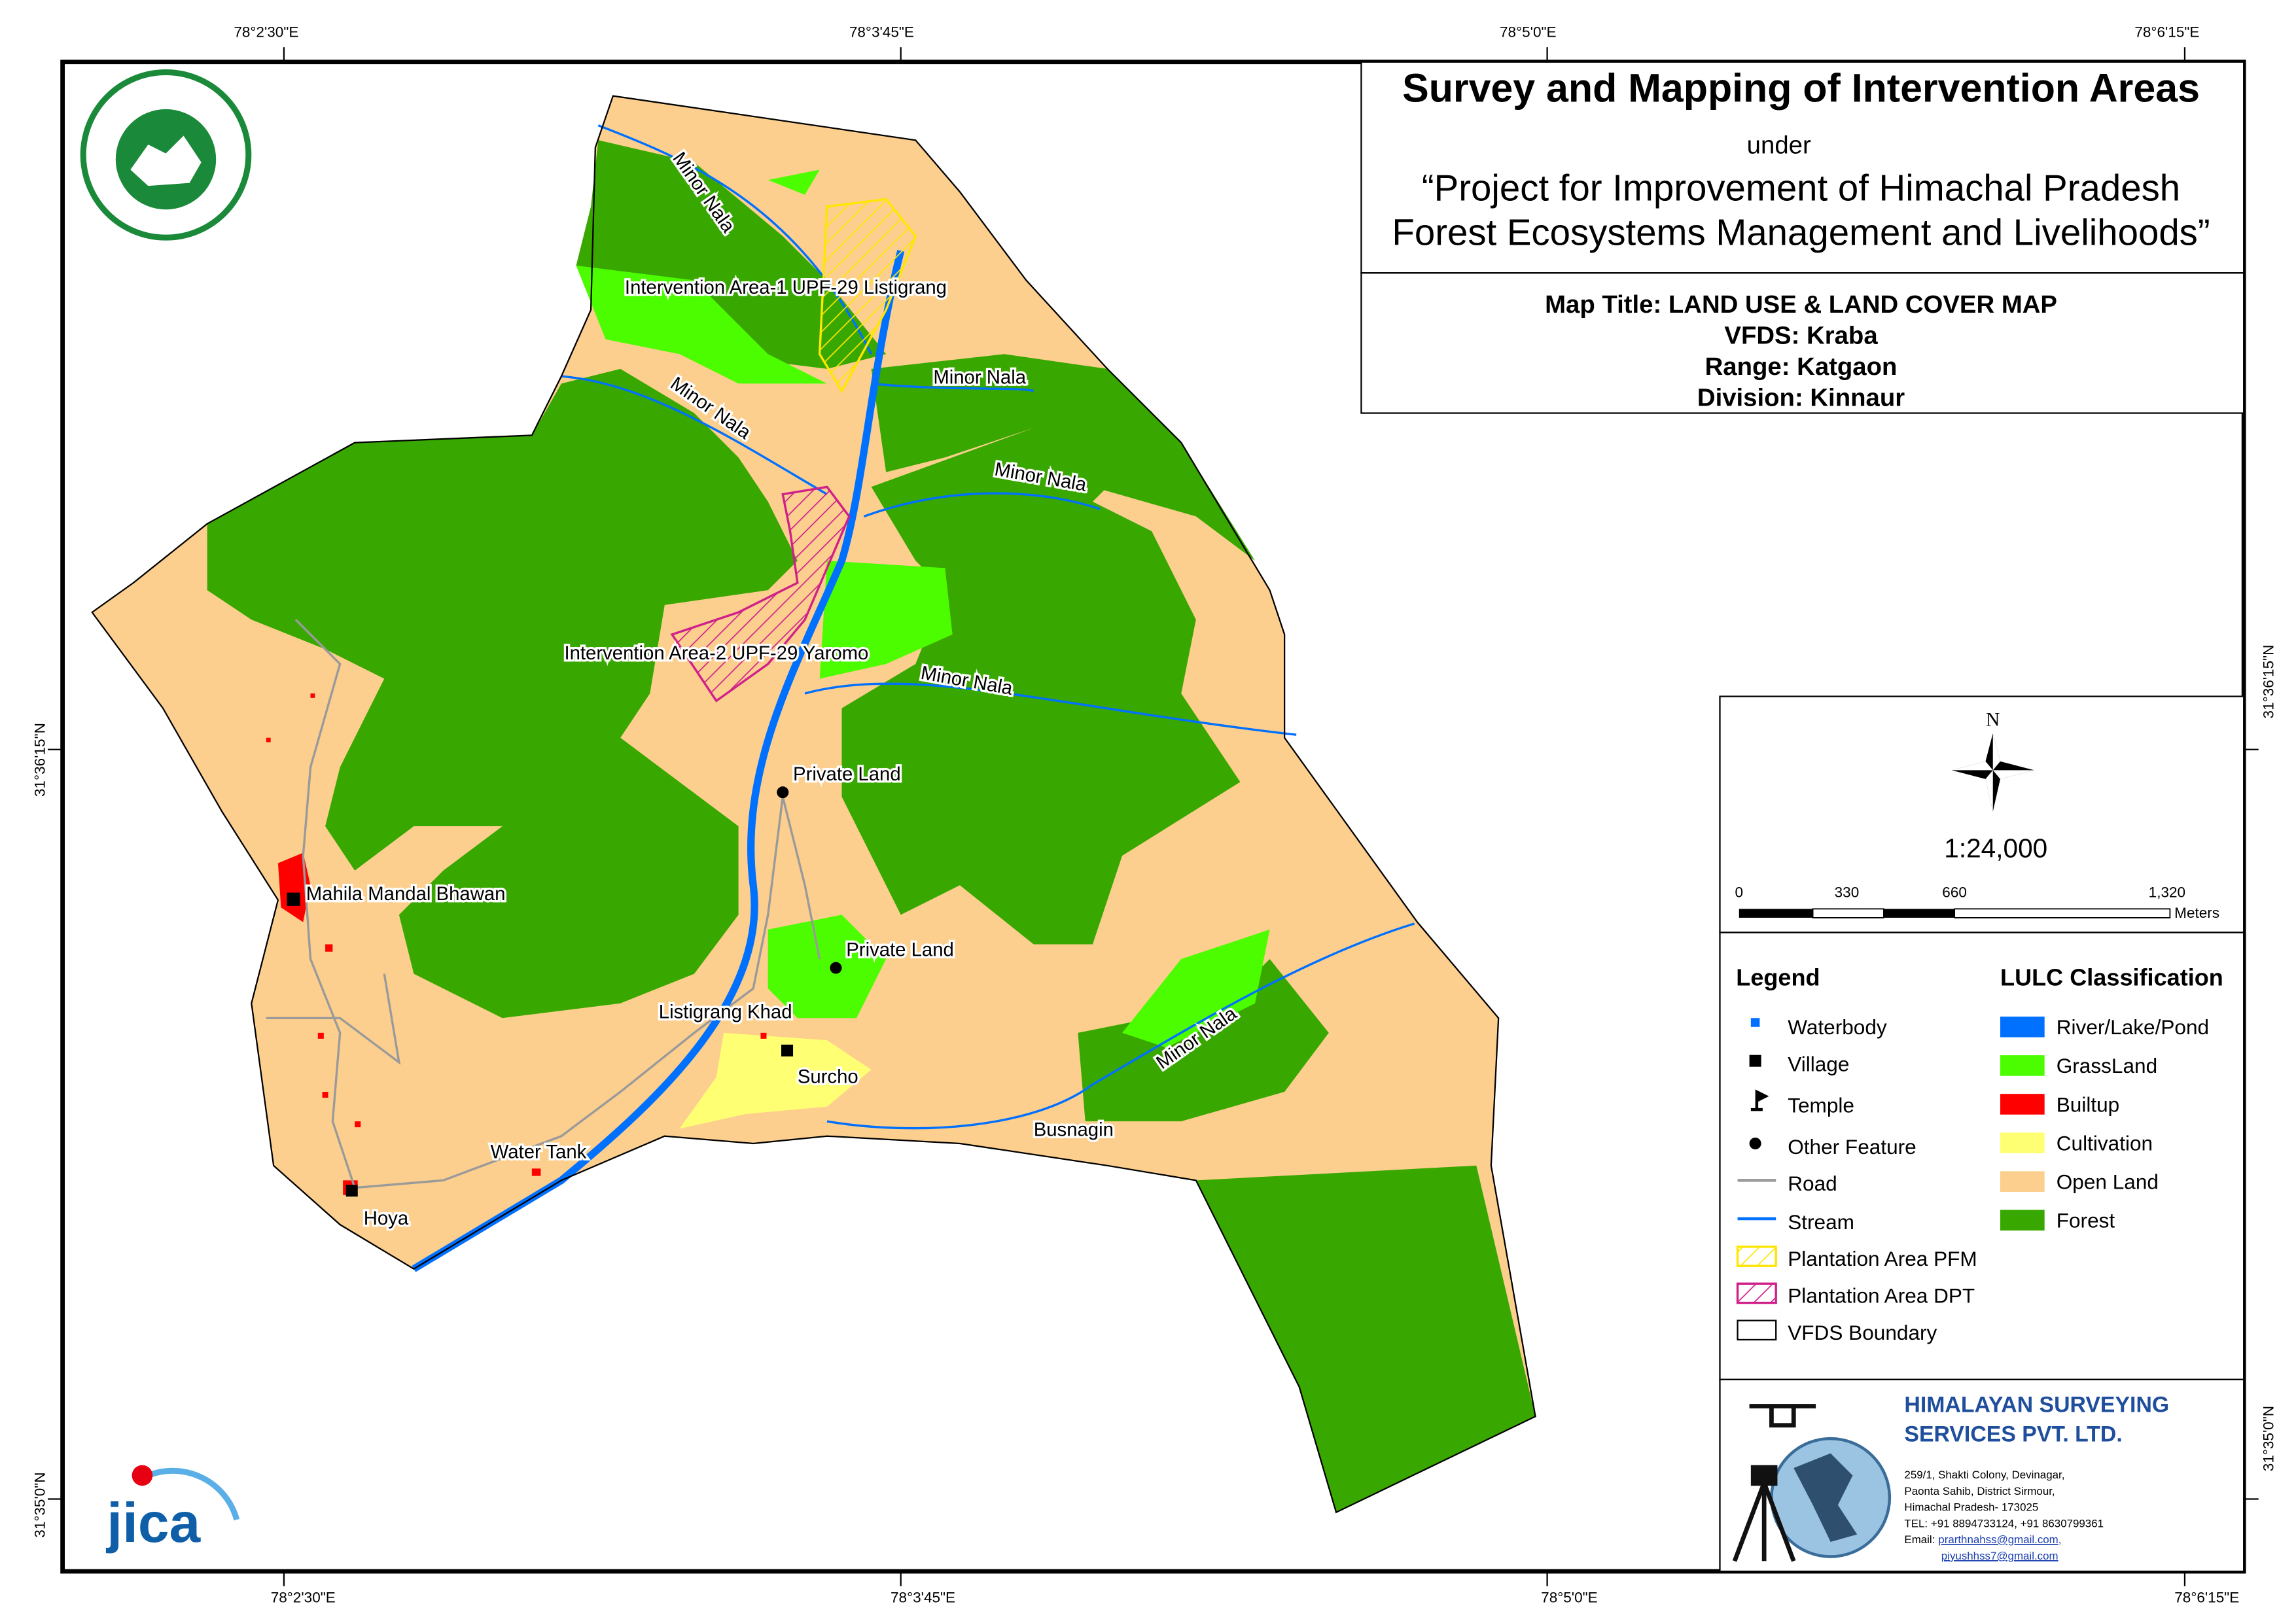 This screenshot has width=2296, height=1623. Describe the element at coordinates (1919, 1540) in the screenshot. I see `email-label: Email:` at that location.